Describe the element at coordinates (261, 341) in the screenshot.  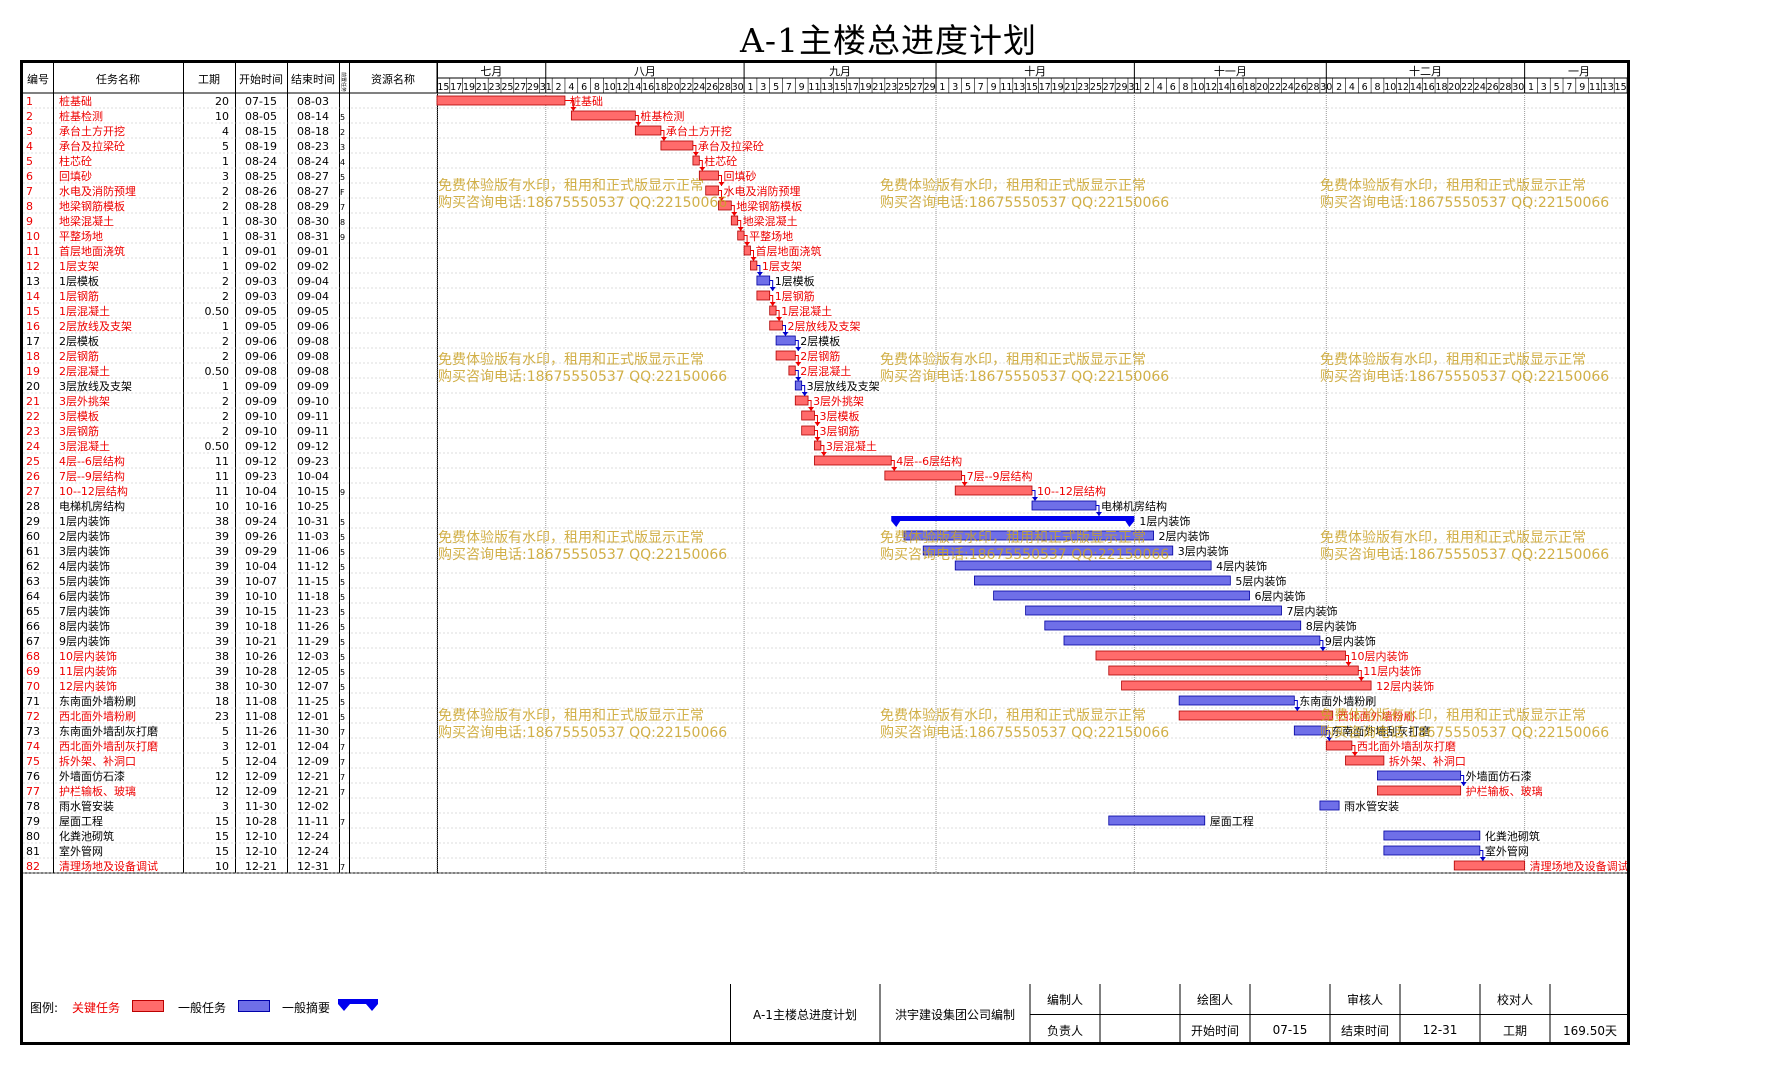
I see `task-start: 09-06` at that location.